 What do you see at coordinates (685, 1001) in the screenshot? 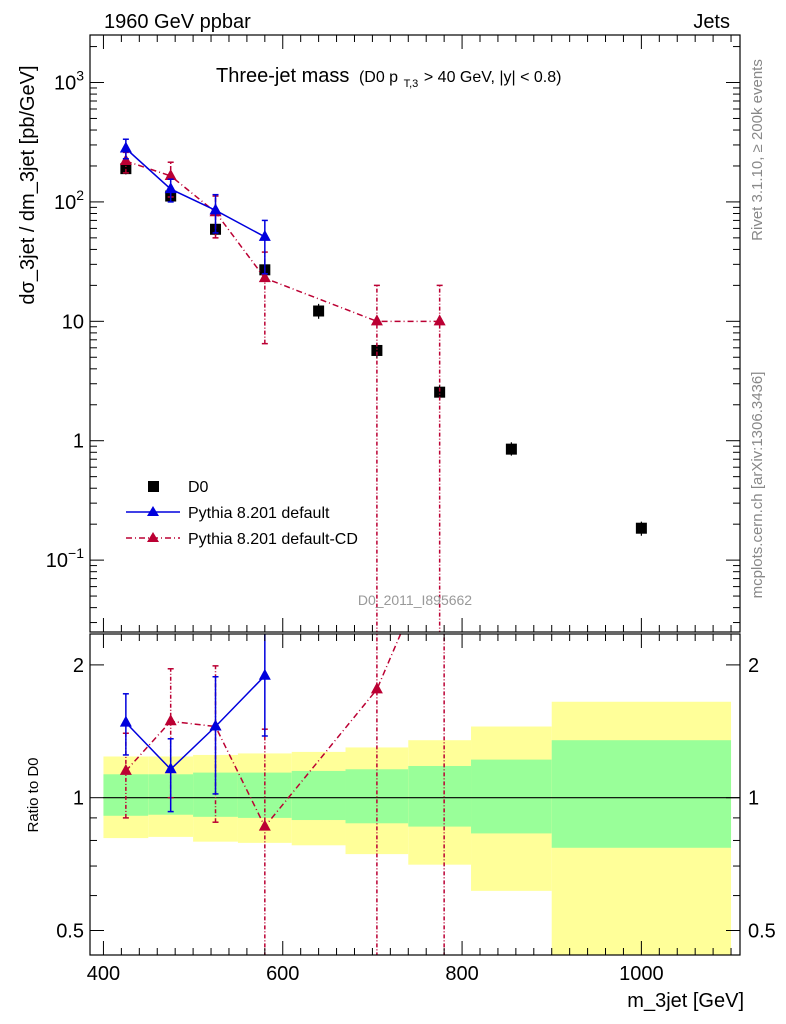
I see `x-axis-label: m_3jet [GeV]` at bounding box center [685, 1001].